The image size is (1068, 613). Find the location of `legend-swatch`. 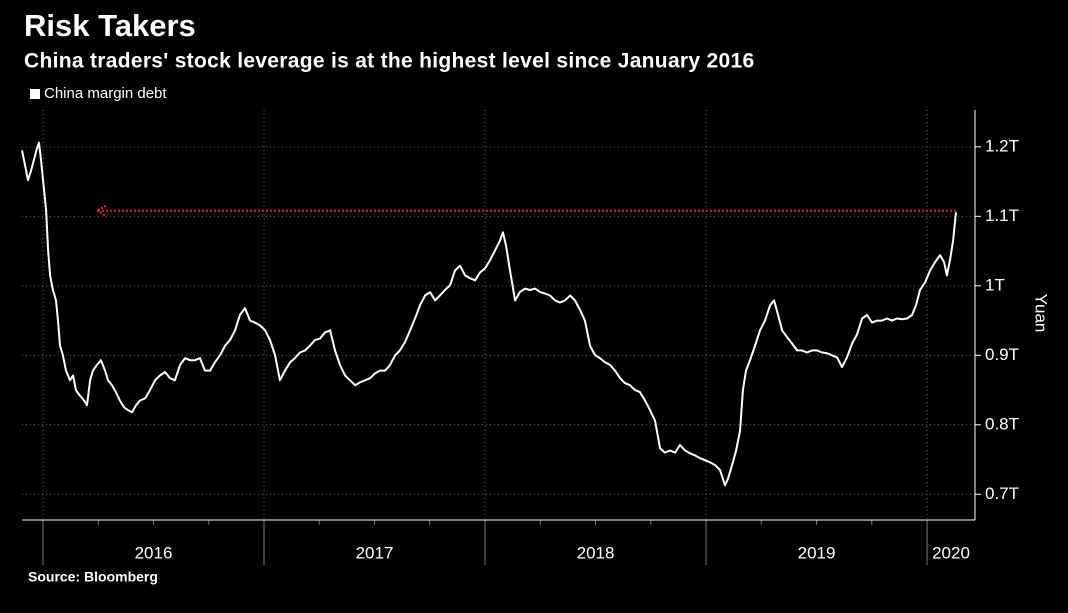

legend-swatch is located at coordinates (35, 94).